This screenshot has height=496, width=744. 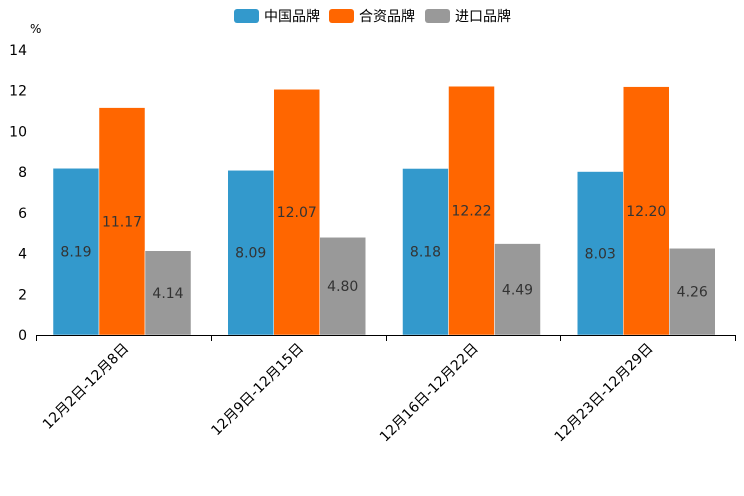 I want to click on bar-value-label: 8.19, so click(x=75, y=253).